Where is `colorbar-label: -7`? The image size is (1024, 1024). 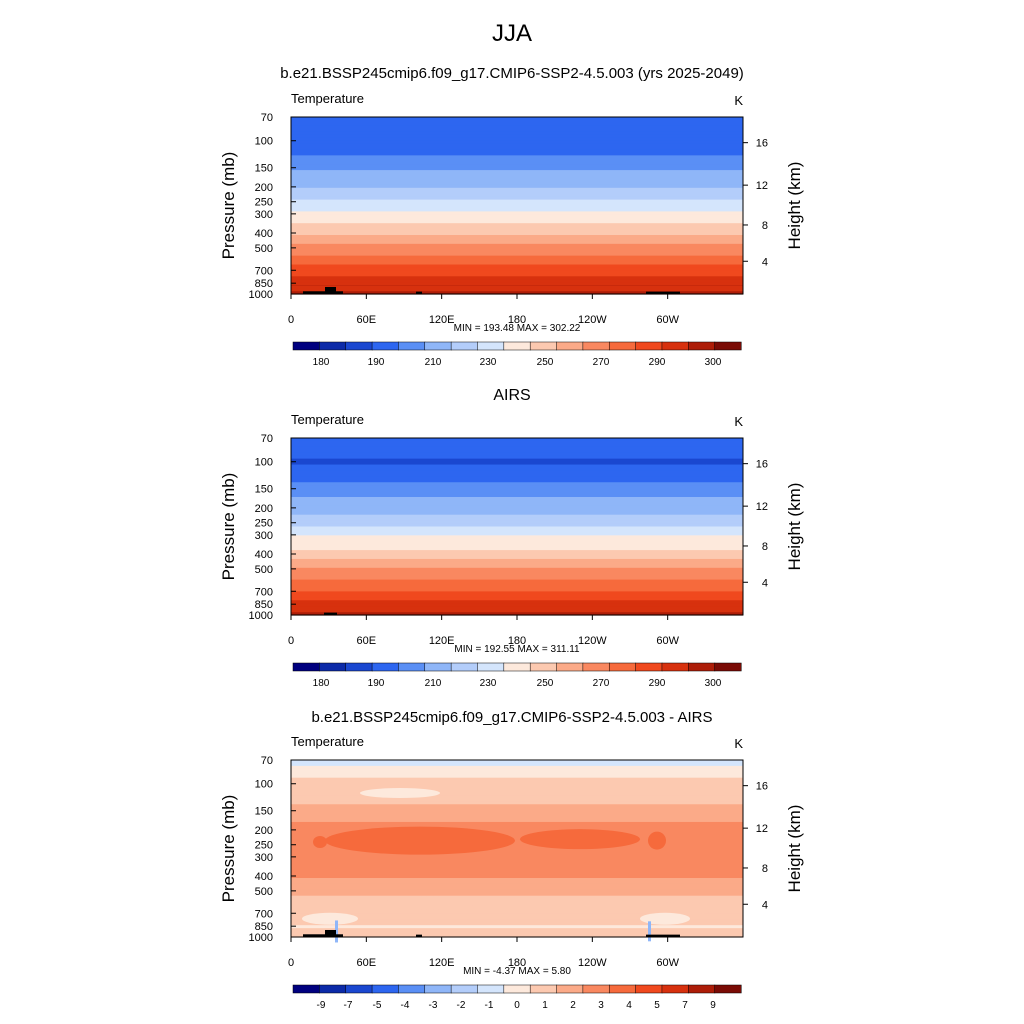
colorbar-label: -7 is located at coordinates (348, 1005).